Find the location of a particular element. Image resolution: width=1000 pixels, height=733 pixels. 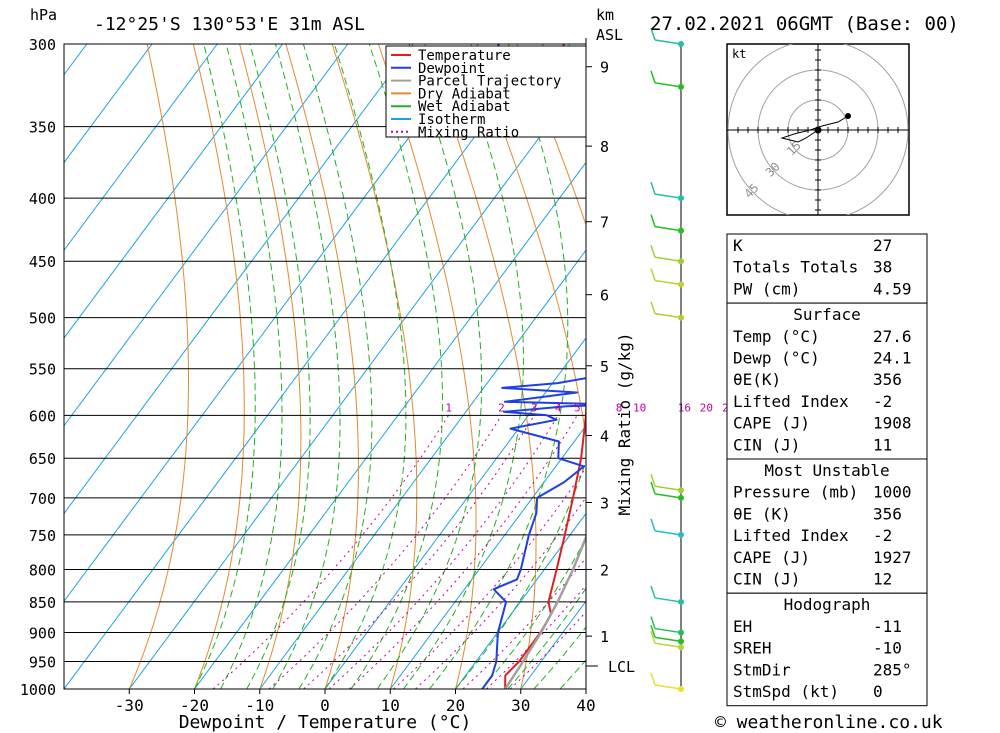

pressure-tick-label: 900 is located at coordinates (42, 634).